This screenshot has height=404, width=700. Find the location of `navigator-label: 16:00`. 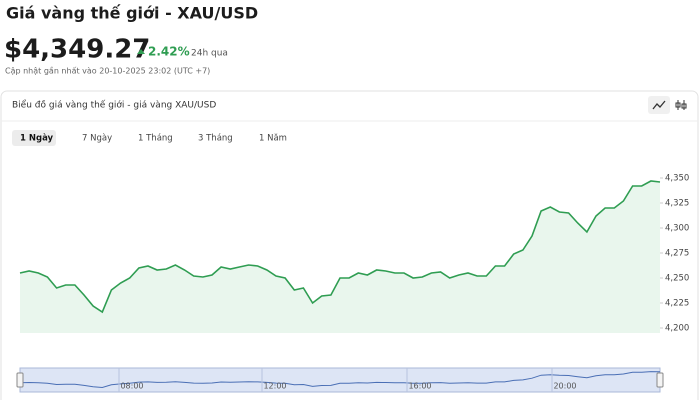

navigator-label: 16:00 is located at coordinates (419, 386).